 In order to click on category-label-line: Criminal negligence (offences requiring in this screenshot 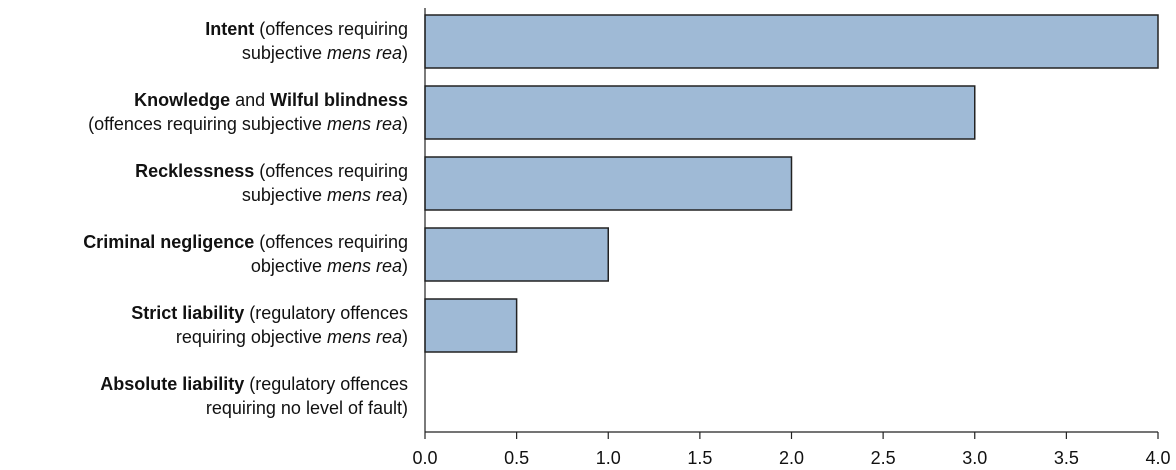, I will do `click(204, 242)`.